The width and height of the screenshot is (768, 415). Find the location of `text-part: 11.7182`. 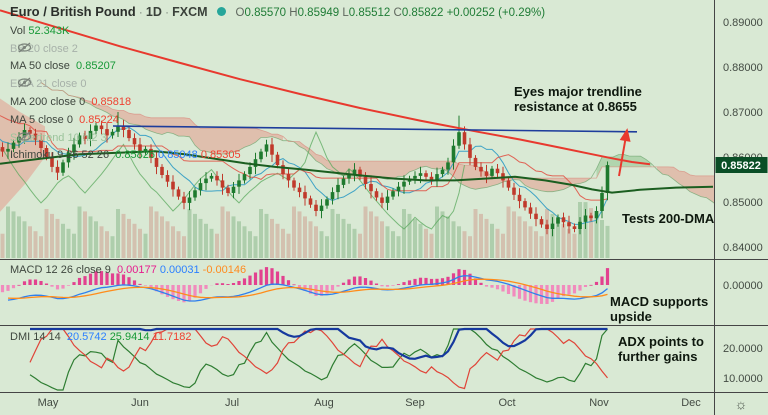

text-part: 11.7182 is located at coordinates (172, 337).